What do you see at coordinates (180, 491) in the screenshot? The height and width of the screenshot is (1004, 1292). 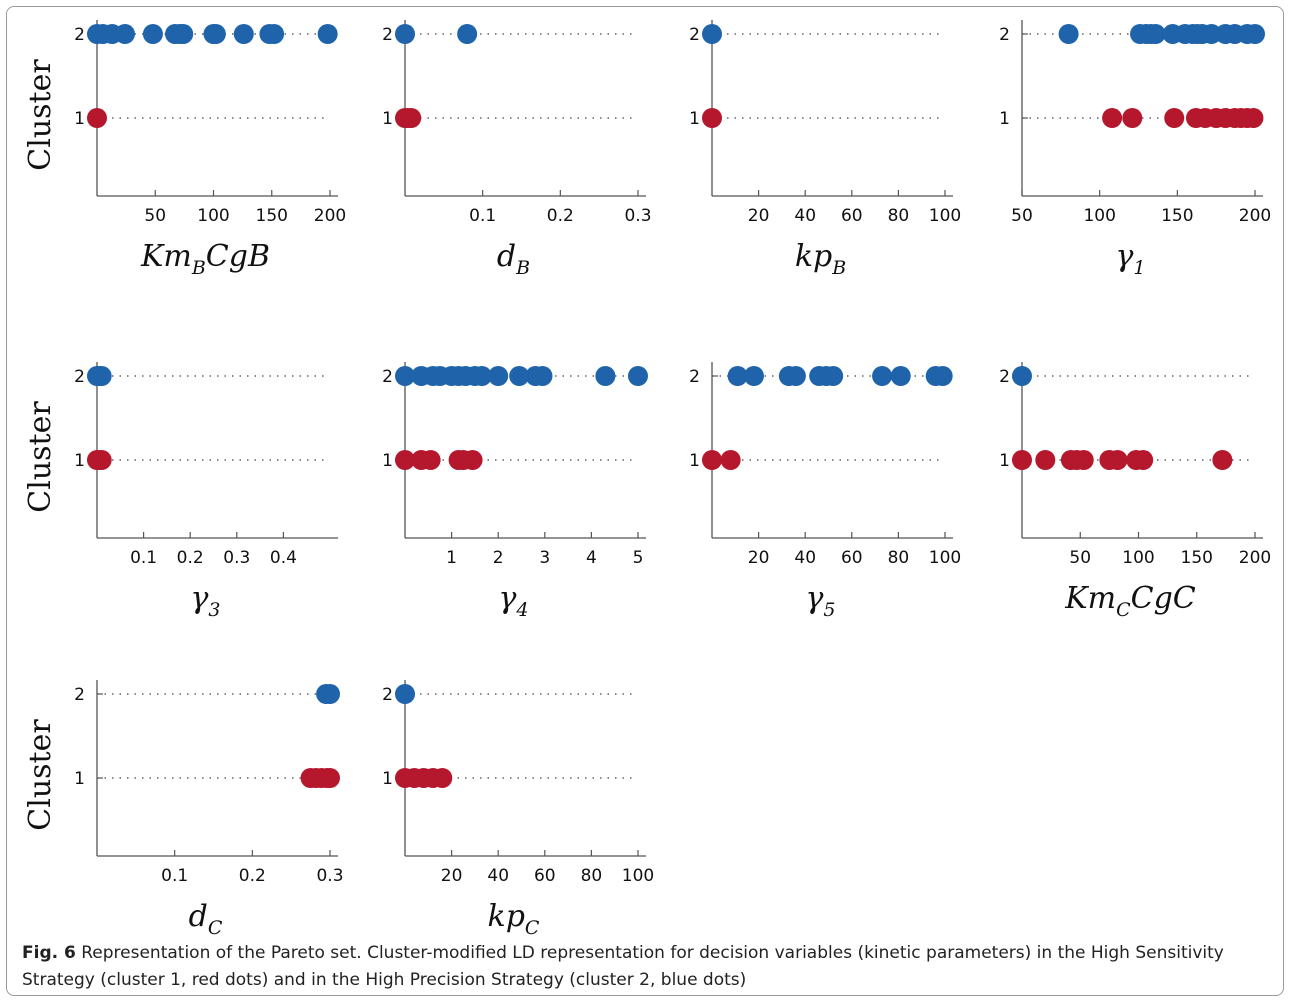 I see `panel-5: 1 2 0.1 0.2 0.3 0.4 γ3 Cluster` at bounding box center [180, 491].